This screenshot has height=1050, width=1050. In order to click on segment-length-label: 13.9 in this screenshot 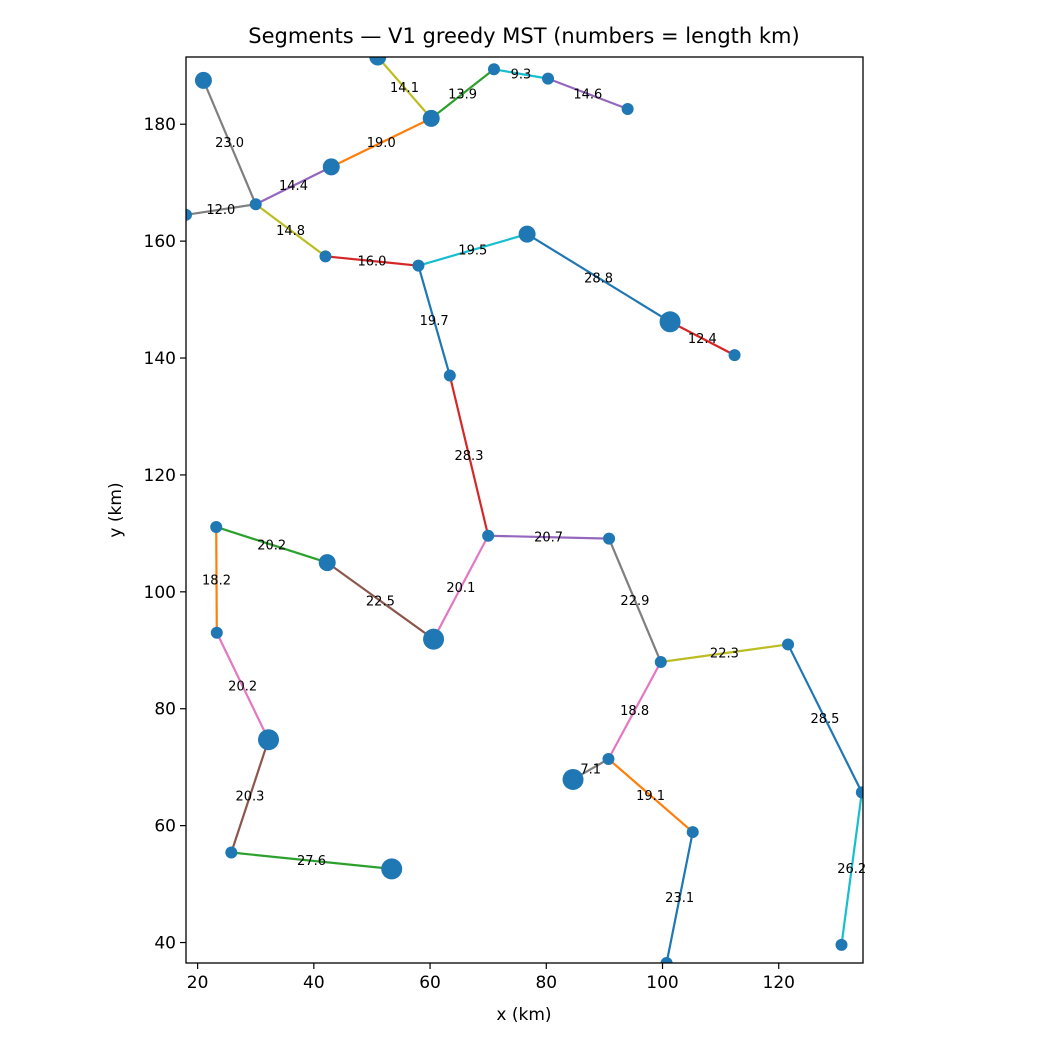, I will do `click(462, 94)`.